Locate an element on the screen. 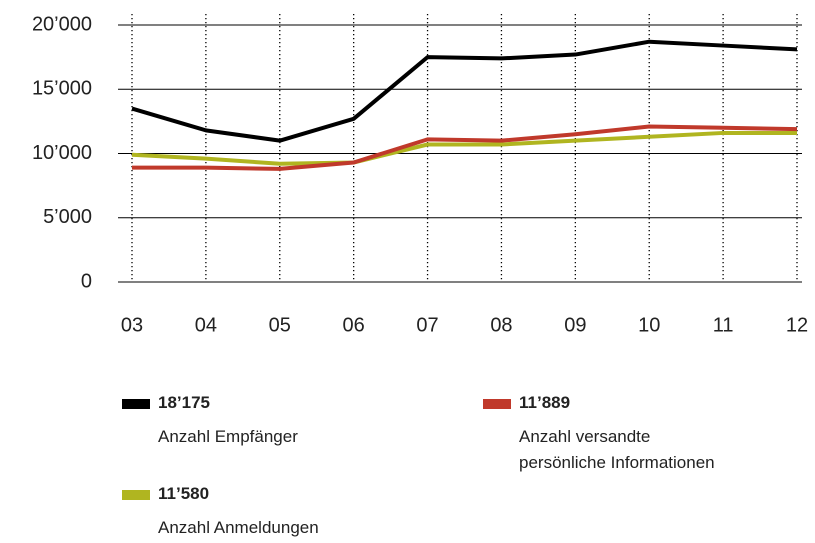 The width and height of the screenshot is (815, 543). legend-total: 11’889 is located at coordinates (545, 402).